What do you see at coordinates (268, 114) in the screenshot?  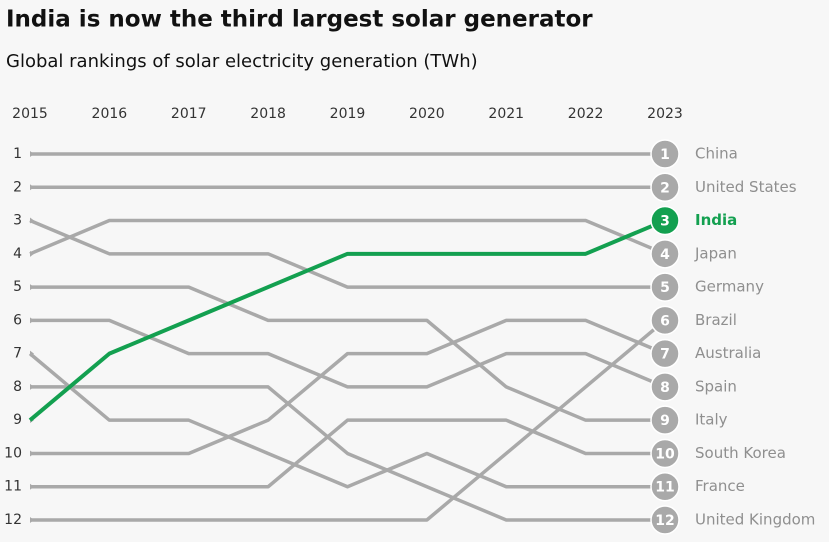 I see `x-tick-label: 2018` at bounding box center [268, 114].